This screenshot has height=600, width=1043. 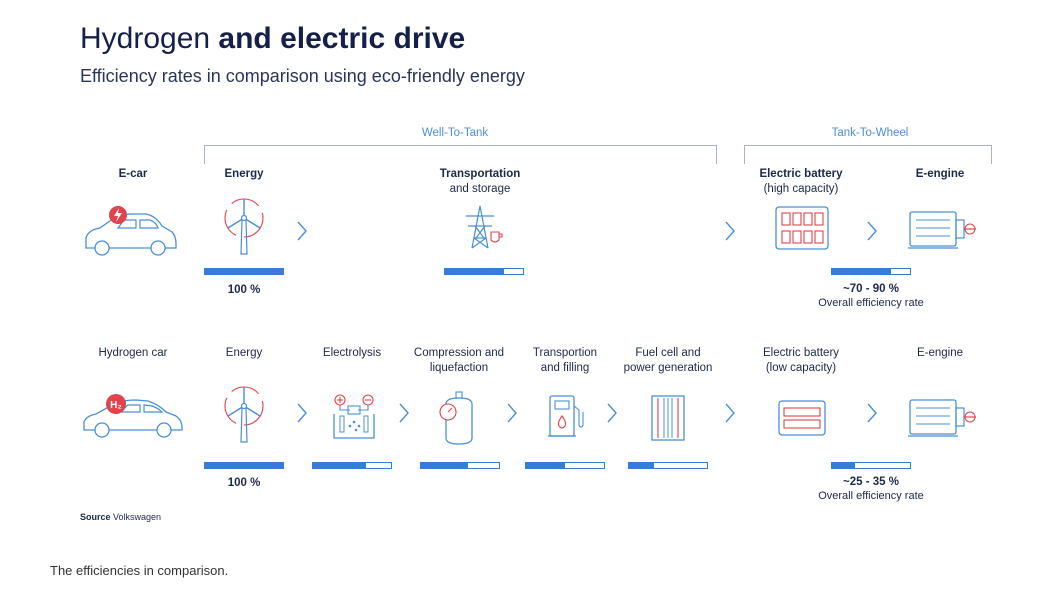 I want to click on ecar-label: E-car, so click(x=133, y=174).